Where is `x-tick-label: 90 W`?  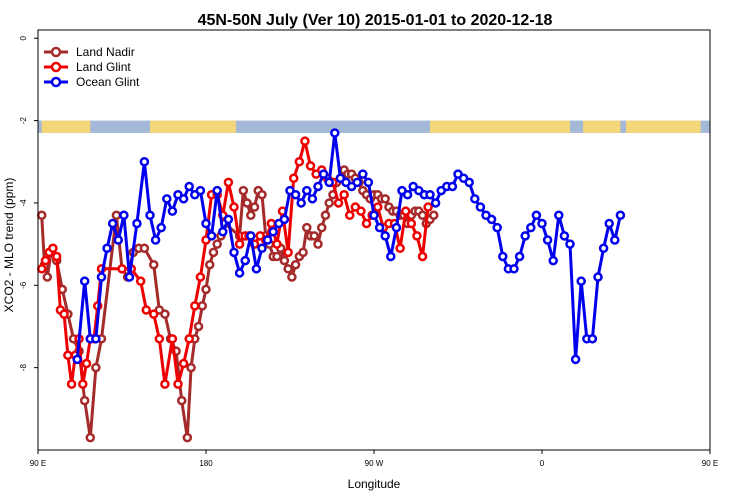 x-tick-label: 90 W is located at coordinates (374, 463).